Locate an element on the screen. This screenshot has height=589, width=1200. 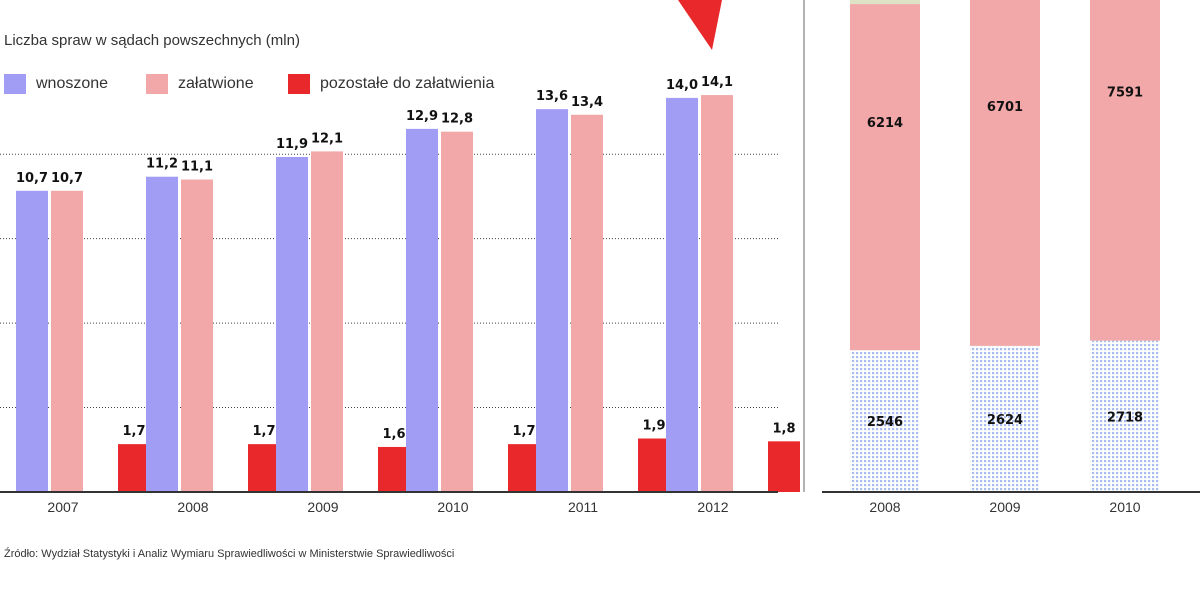
legend-swatch-wnoszone is located at coordinates (15, 84).